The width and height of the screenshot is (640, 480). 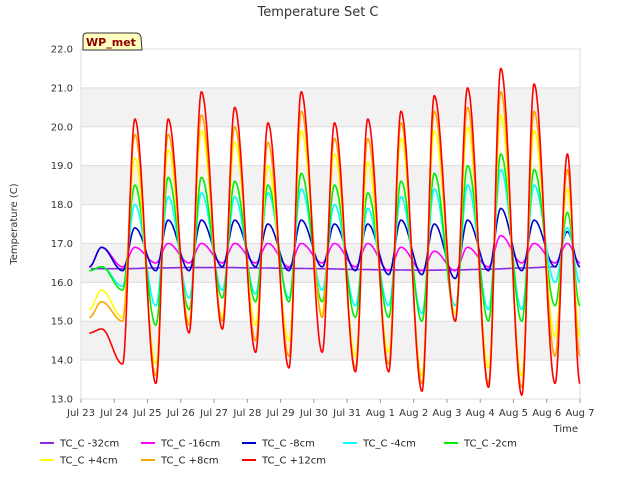 I want to click on x-tick-label: Jul 30, so click(x=313, y=413).